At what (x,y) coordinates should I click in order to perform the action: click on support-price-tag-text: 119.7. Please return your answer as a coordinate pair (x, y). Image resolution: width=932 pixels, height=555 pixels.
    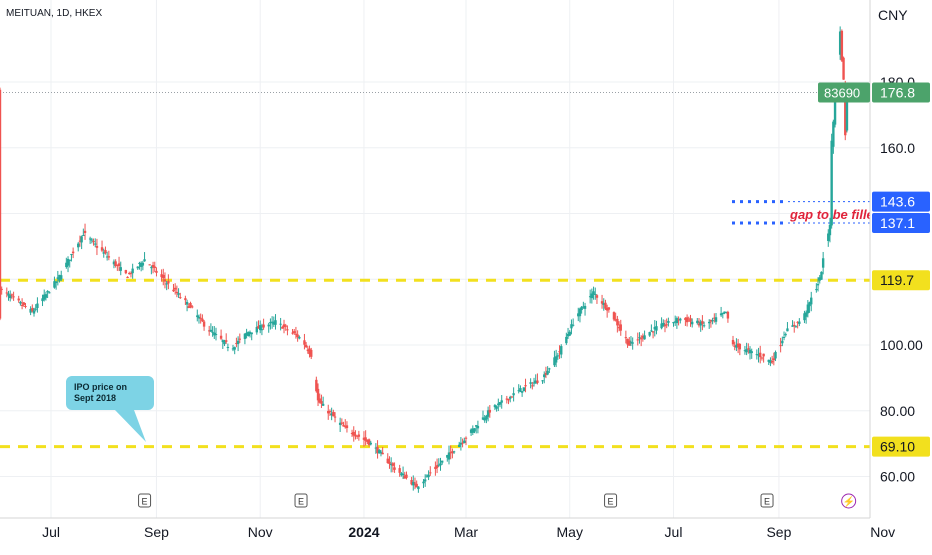
    Looking at the image, I should click on (897, 280).